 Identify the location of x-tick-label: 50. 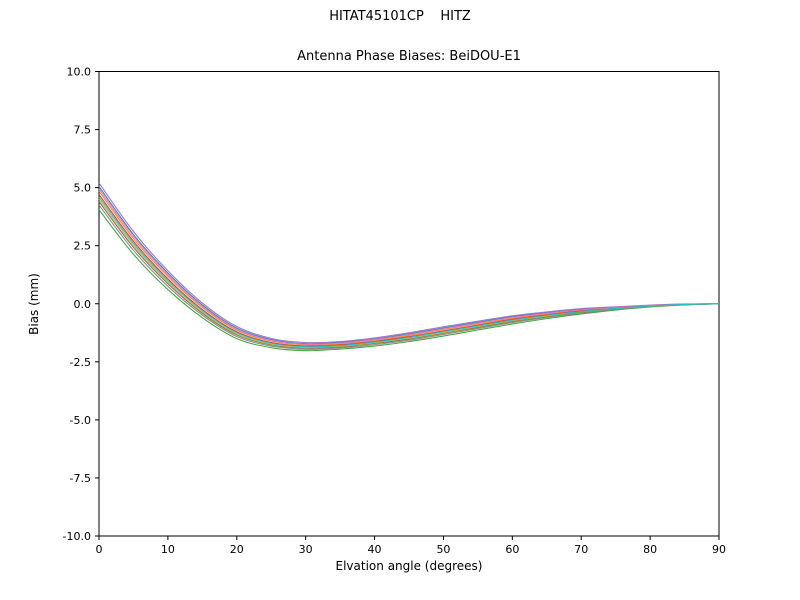
(443, 549).